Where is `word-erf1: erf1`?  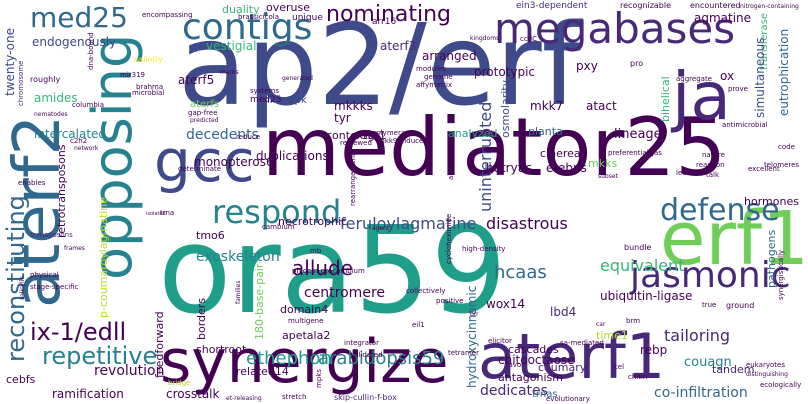
word-erf1: erf1 is located at coordinates (734, 239).